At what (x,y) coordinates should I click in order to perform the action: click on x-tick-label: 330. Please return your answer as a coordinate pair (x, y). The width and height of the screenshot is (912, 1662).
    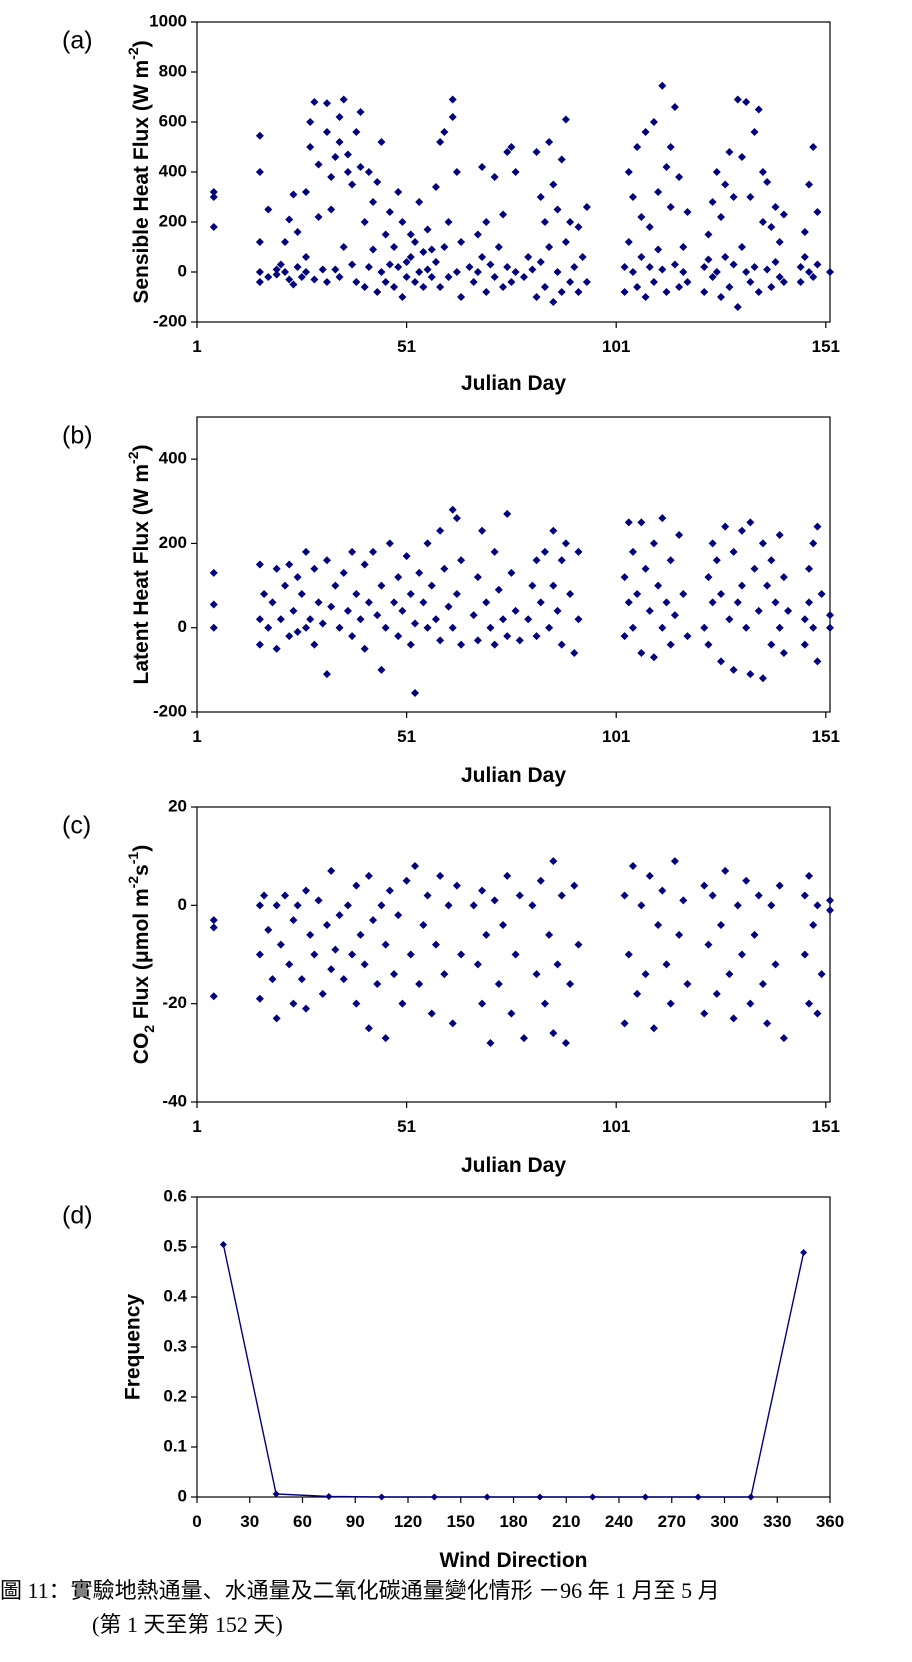
    Looking at the image, I should click on (777, 1521).